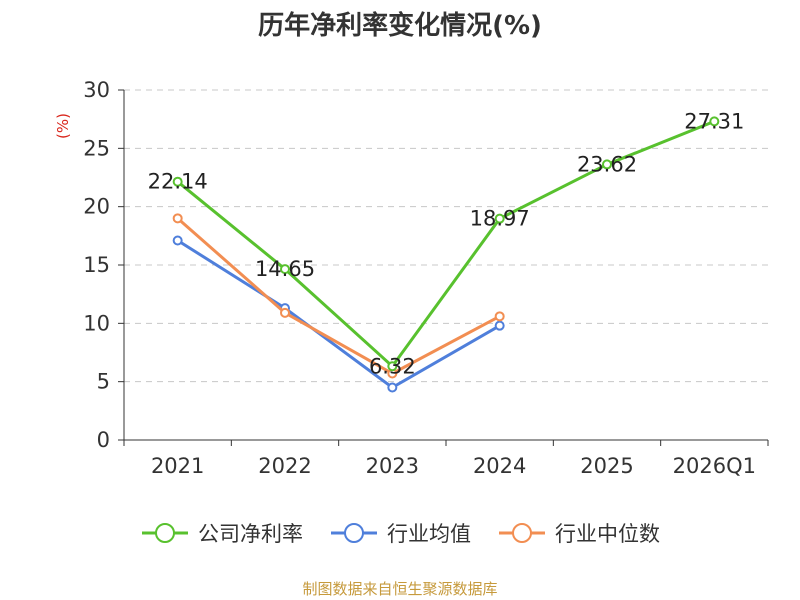 This screenshot has width=800, height=600. I want to click on y-axis-label: (%), so click(63, 126).